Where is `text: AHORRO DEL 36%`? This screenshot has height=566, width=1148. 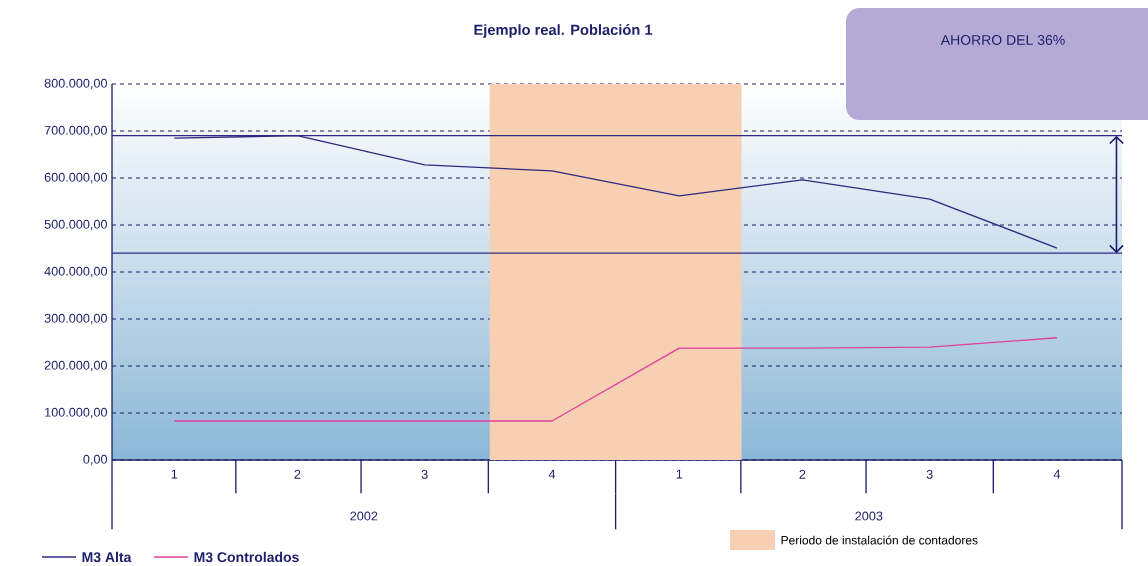 text: AHORRO DEL 36% is located at coordinates (1002, 40).